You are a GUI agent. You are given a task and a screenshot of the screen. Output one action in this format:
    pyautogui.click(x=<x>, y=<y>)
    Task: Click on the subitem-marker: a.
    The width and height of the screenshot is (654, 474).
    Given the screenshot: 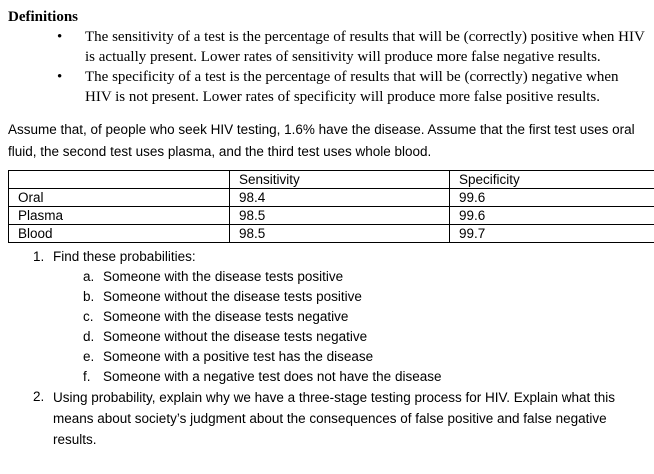 What is the action you would take?
    pyautogui.click(x=89, y=276)
    